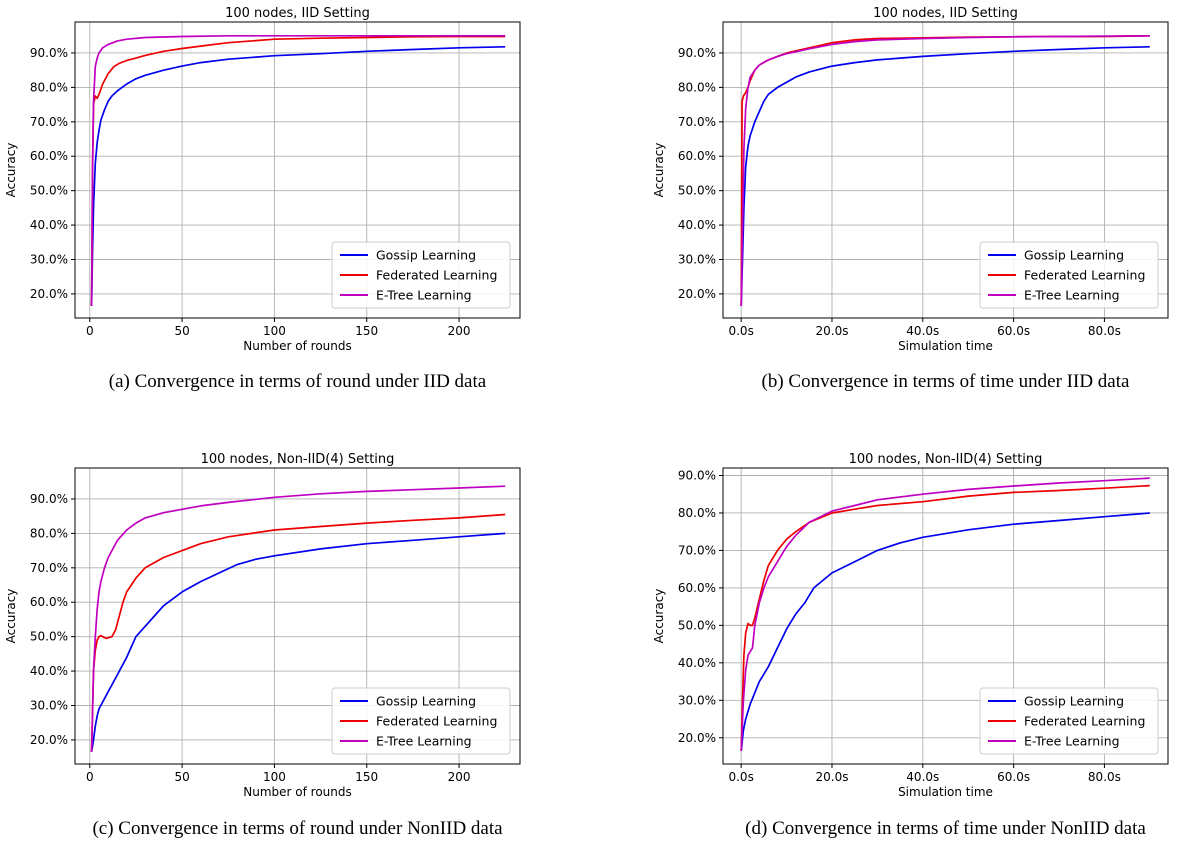 The width and height of the screenshot is (1194, 846). Describe the element at coordinates (181, 331) in the screenshot. I see `x-tick-label: 50` at that location.